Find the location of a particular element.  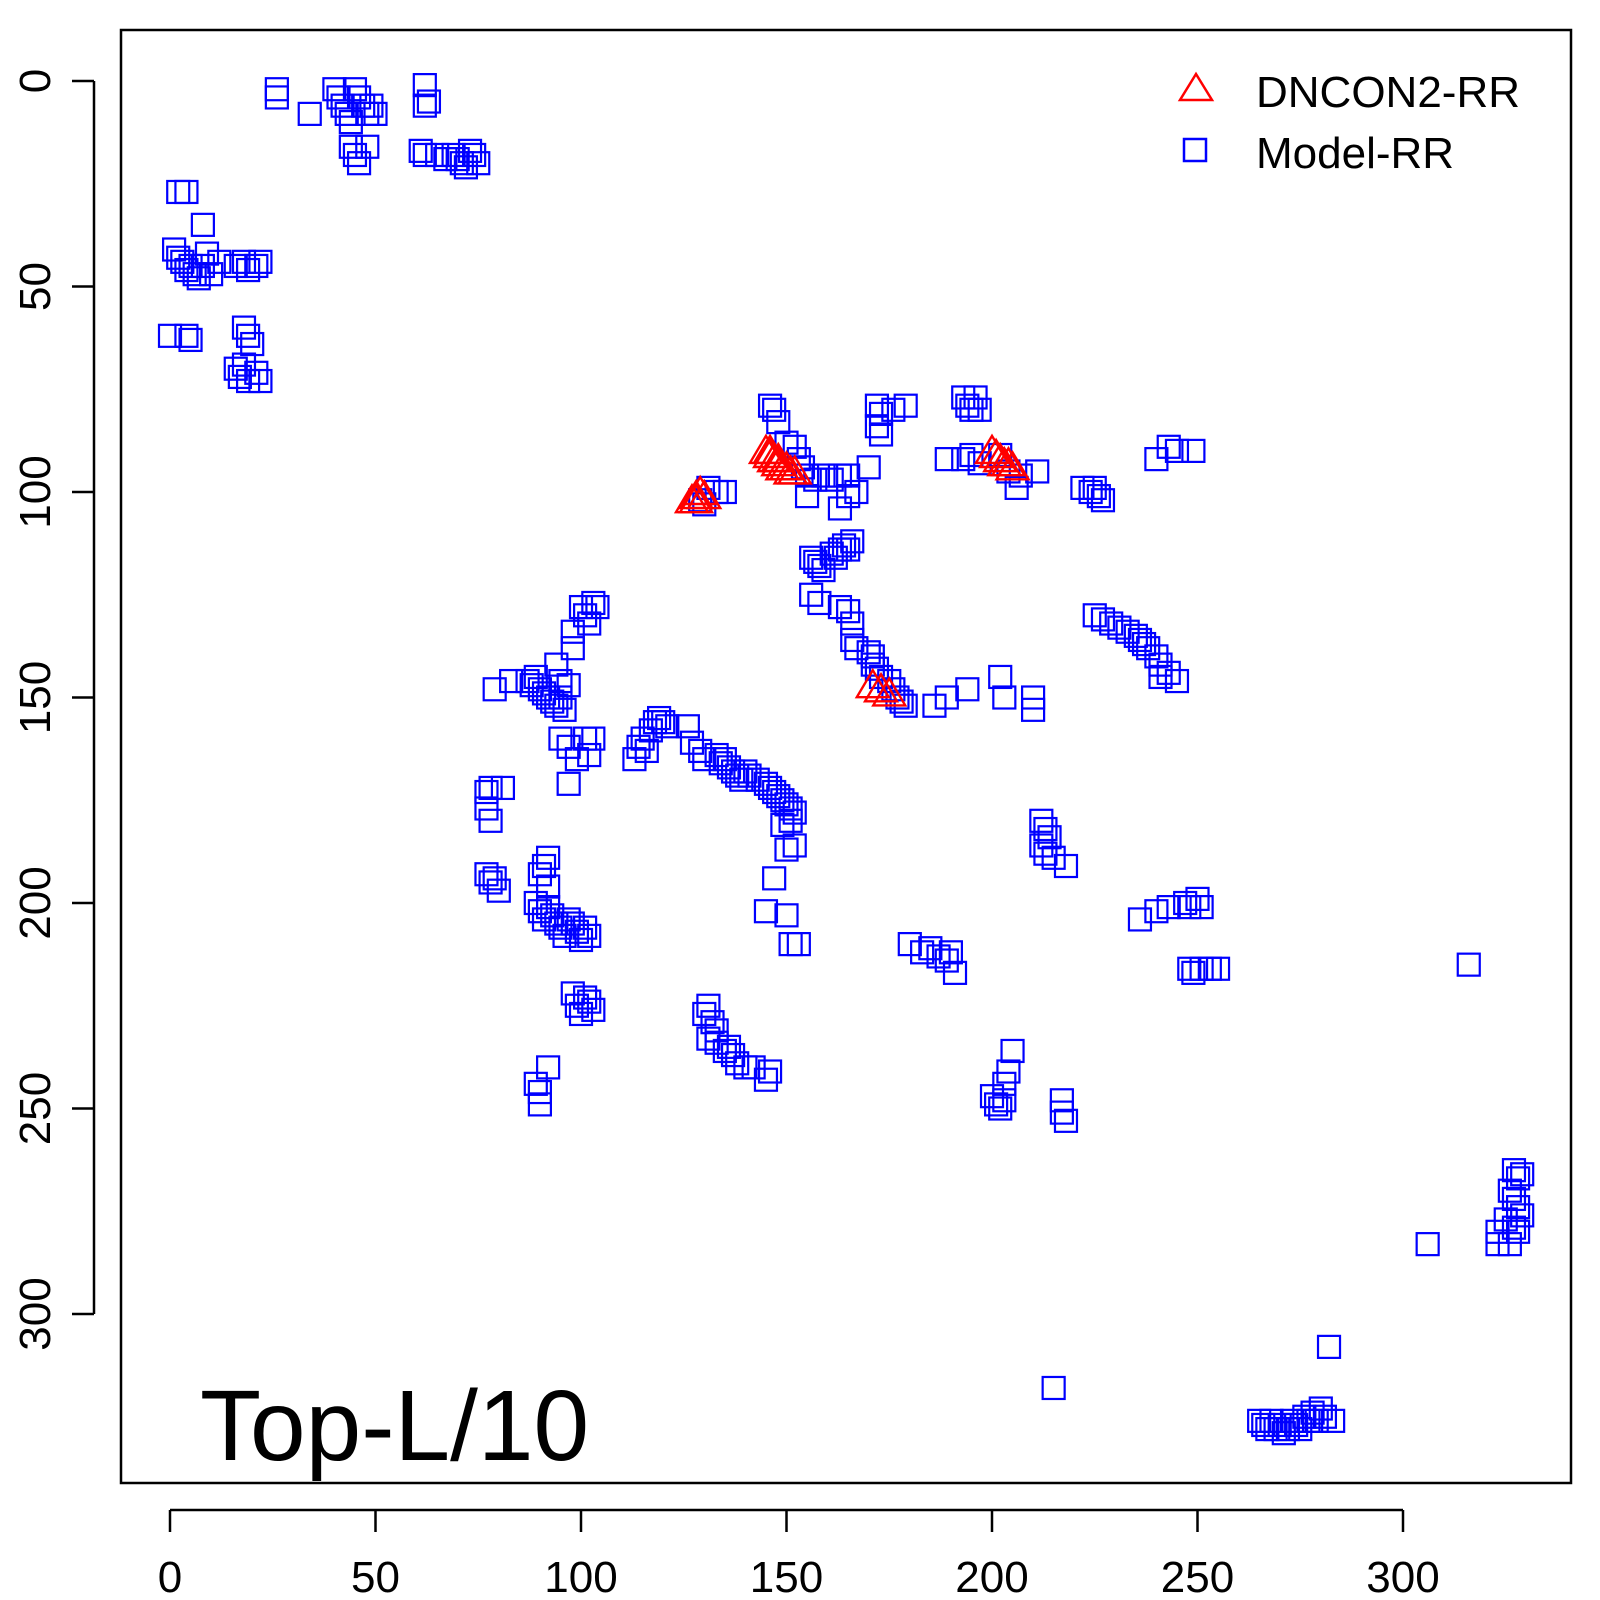

panel-annotation: Top-L/10 is located at coordinates (394, 1426).